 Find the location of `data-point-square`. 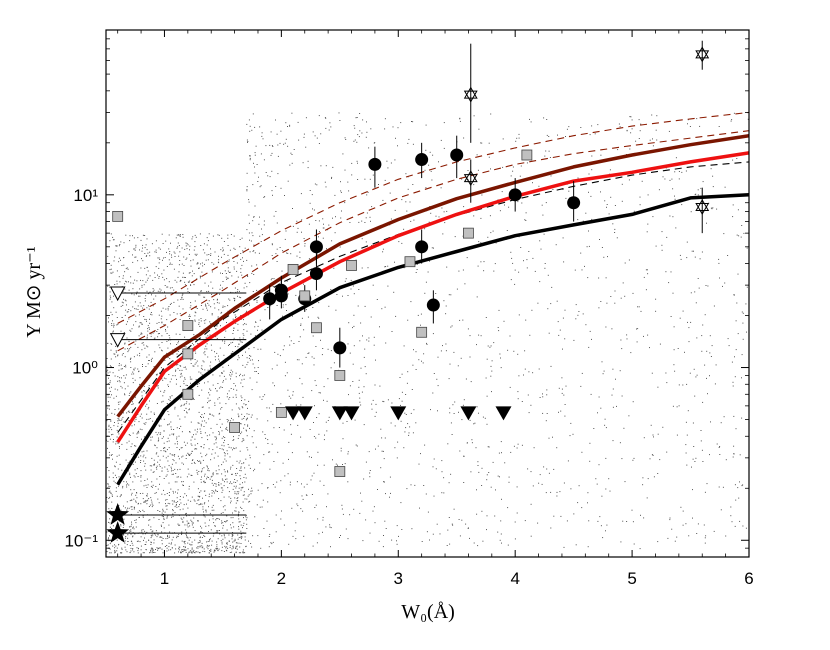

data-point-square is located at coordinates (316, 328).